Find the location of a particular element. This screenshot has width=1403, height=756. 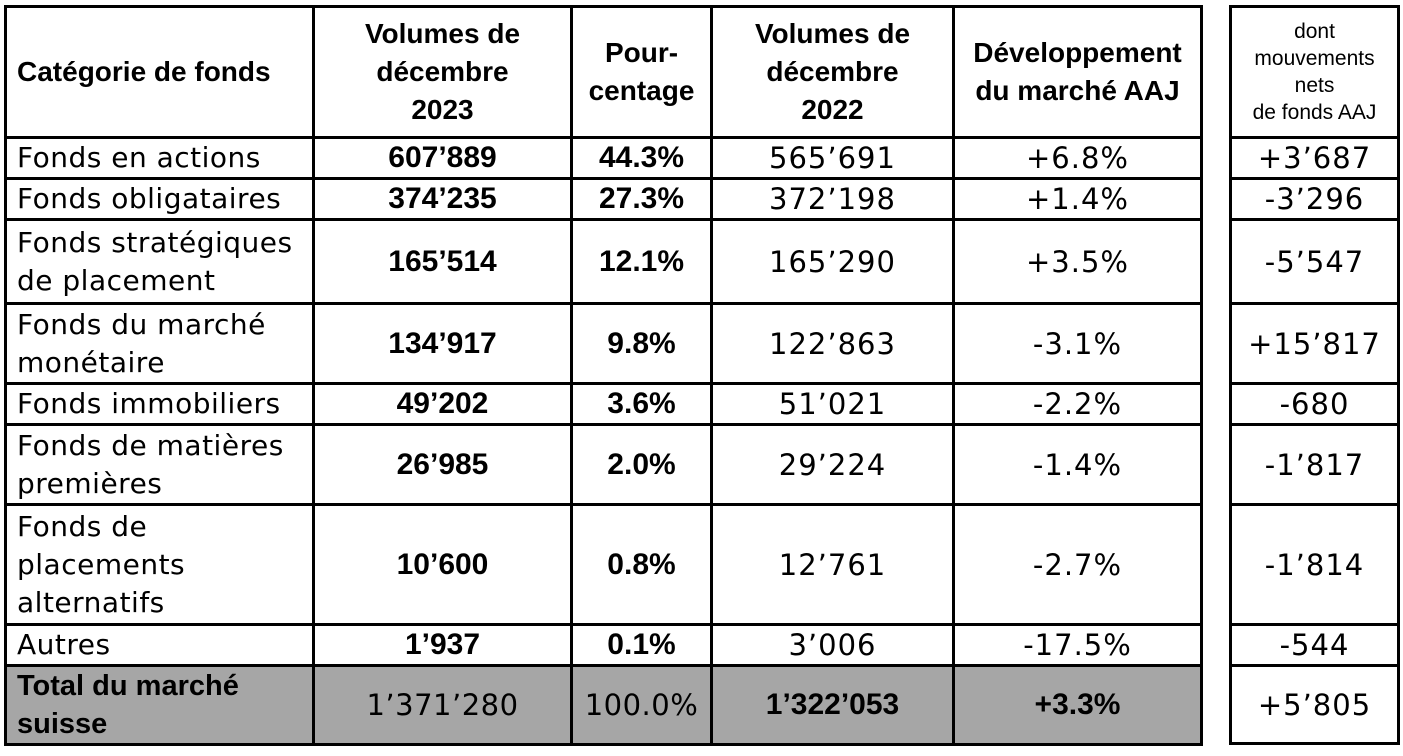

header-volumes-2022: Volumes de décembre 2022 is located at coordinates (832, 72).